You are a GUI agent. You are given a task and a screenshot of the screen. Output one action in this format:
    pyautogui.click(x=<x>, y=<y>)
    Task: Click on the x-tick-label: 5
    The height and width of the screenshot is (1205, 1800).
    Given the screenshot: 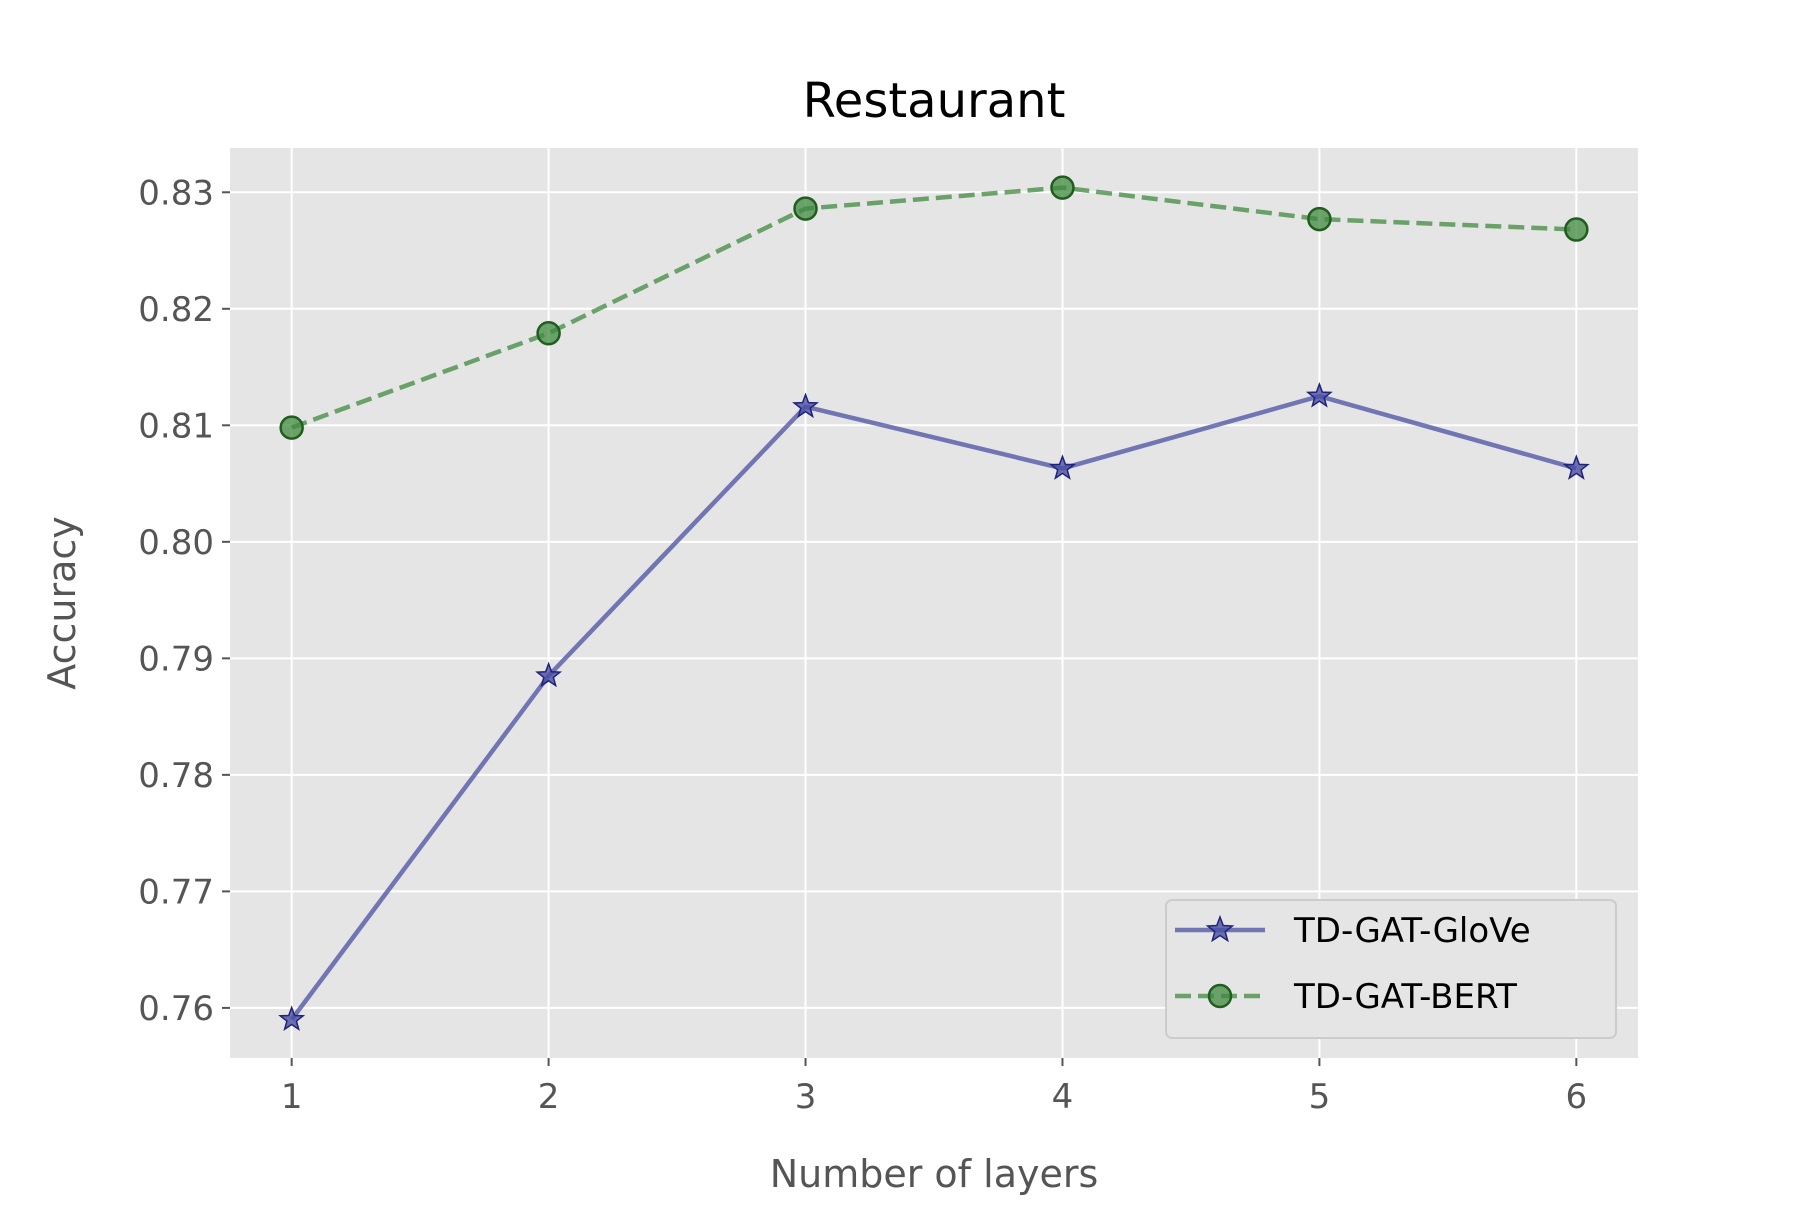 What is the action you would take?
    pyautogui.click(x=1320, y=1097)
    